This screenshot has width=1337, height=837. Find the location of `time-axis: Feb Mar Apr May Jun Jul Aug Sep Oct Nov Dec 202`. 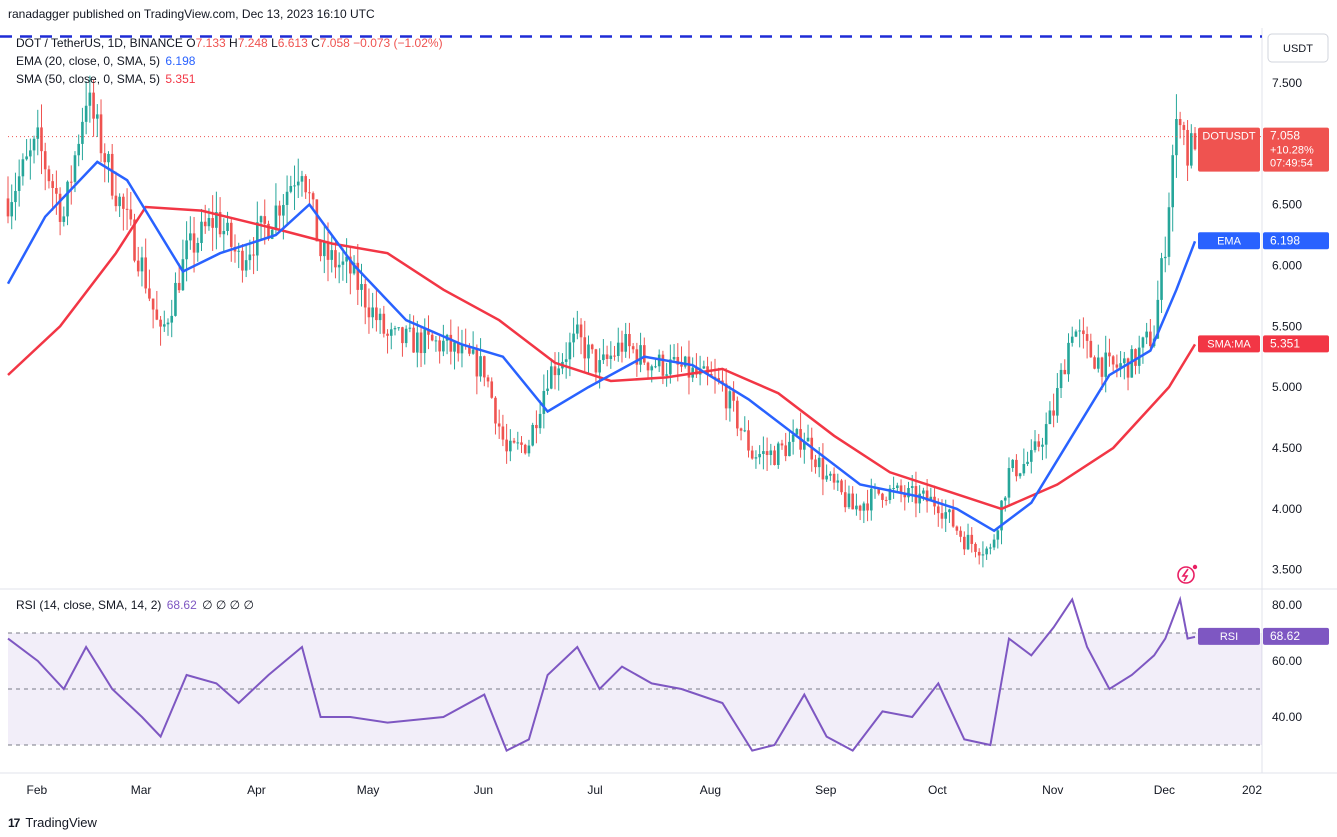

time-axis: Feb Mar Apr May Jun Jul Aug Sep Oct Nov Dec 202 is located at coordinates (645, 790).